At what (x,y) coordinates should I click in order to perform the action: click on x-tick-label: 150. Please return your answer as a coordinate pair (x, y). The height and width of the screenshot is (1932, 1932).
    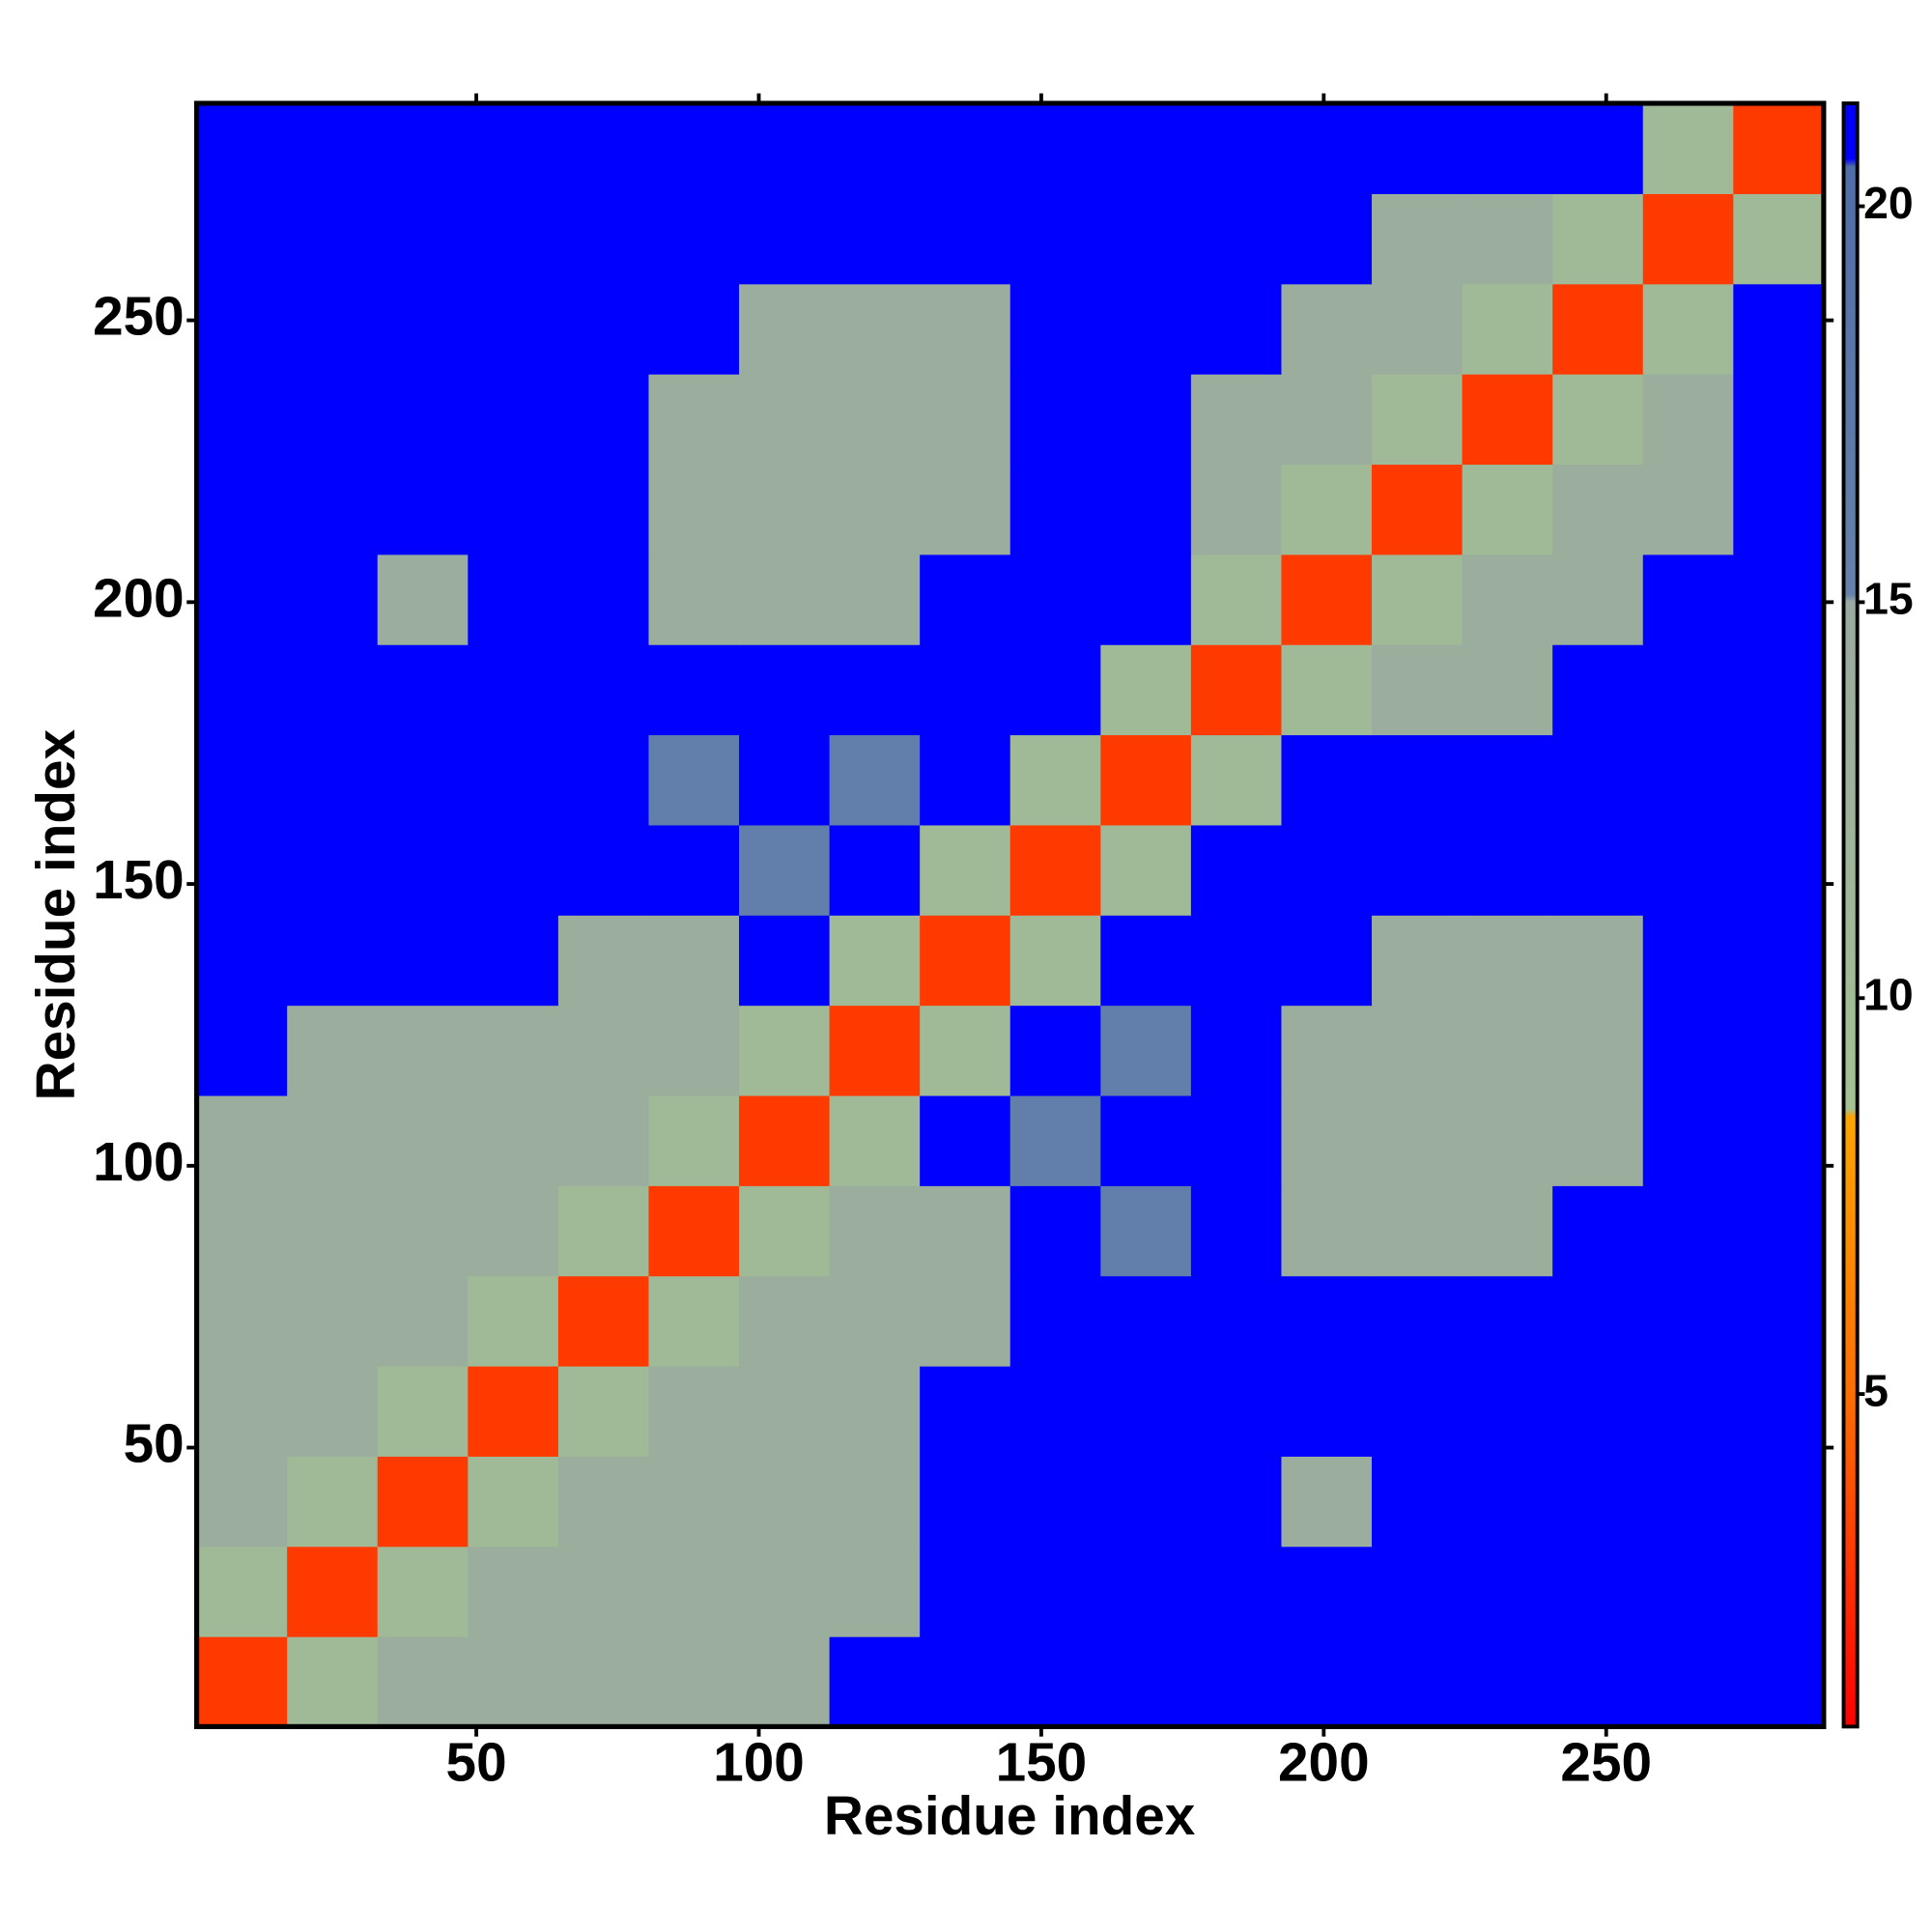
    Looking at the image, I should click on (1042, 1763).